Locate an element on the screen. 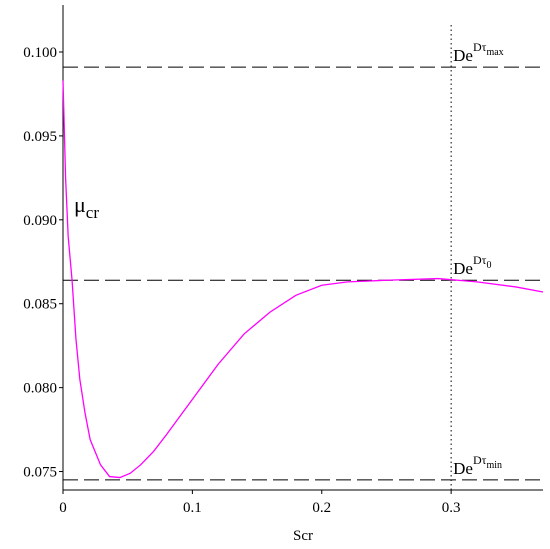  h-reference-label: DeDτmax is located at coordinates (478, 52).